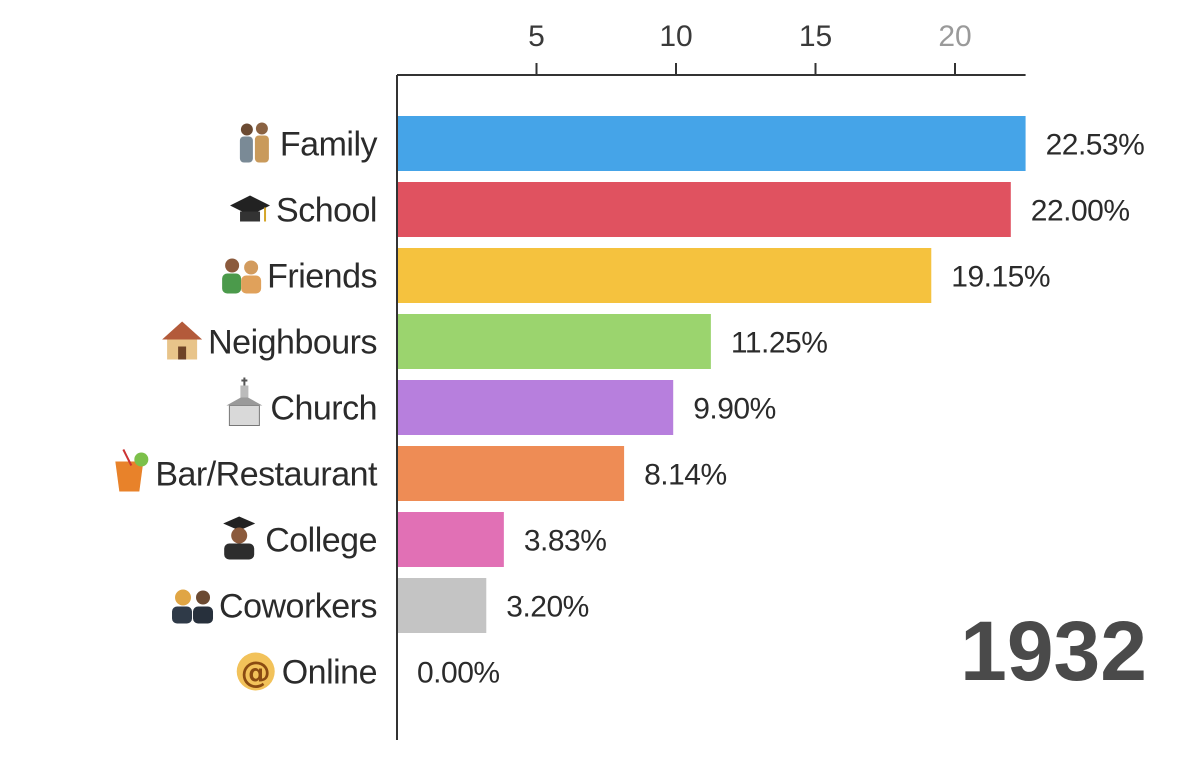 The width and height of the screenshot is (1200, 758). What do you see at coordinates (536, 36) in the screenshot?
I see `x-tick-label: 5` at bounding box center [536, 36].